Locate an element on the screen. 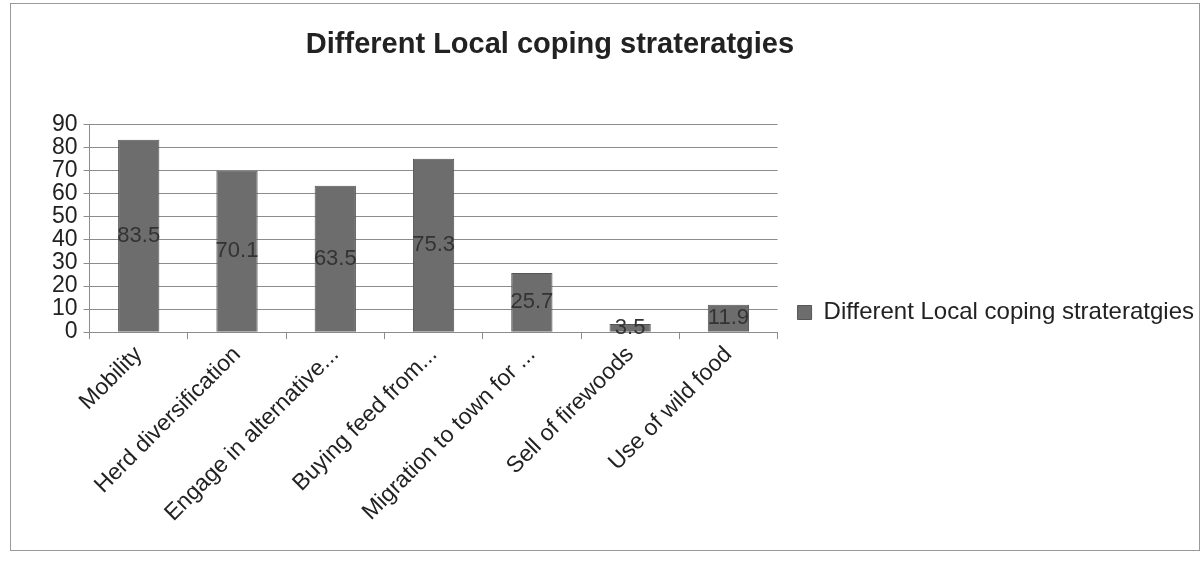  data-label: 75.3 is located at coordinates (433, 244).